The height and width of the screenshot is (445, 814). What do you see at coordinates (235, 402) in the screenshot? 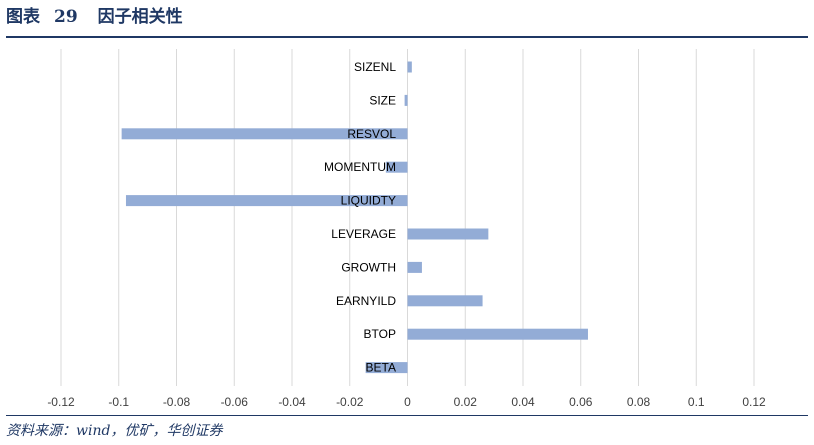
I see `x-tick-label: -0.06` at bounding box center [235, 402].